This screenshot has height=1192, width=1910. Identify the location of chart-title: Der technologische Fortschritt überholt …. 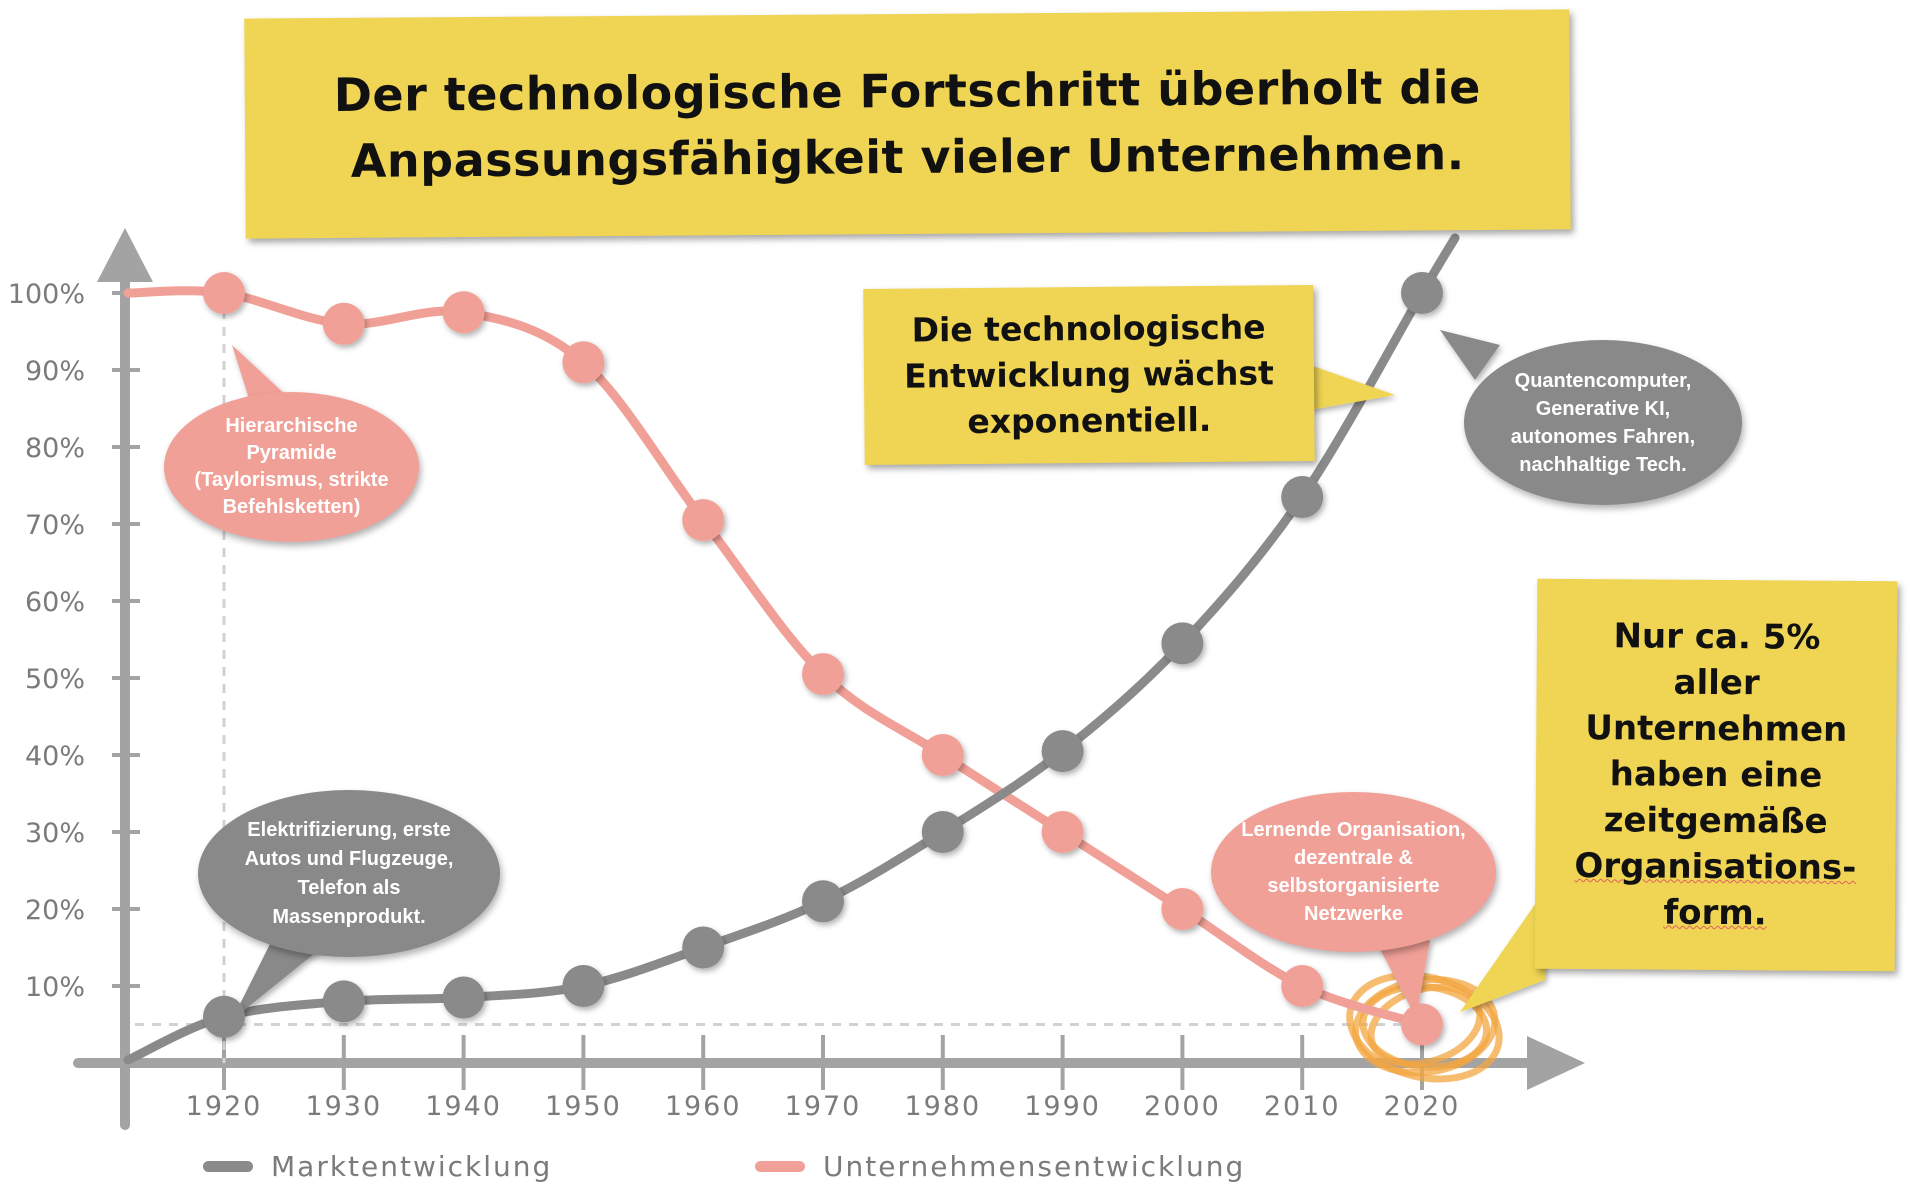
(907, 123).